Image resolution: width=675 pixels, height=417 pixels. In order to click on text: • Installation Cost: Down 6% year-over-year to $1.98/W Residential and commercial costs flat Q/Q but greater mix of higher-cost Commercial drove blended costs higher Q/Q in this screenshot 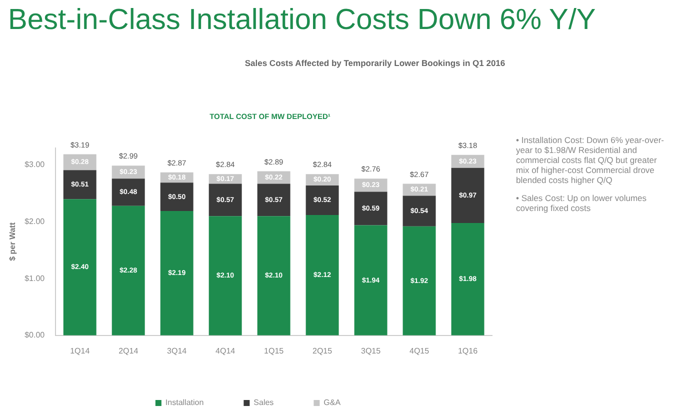, I will do `click(591, 160)`.